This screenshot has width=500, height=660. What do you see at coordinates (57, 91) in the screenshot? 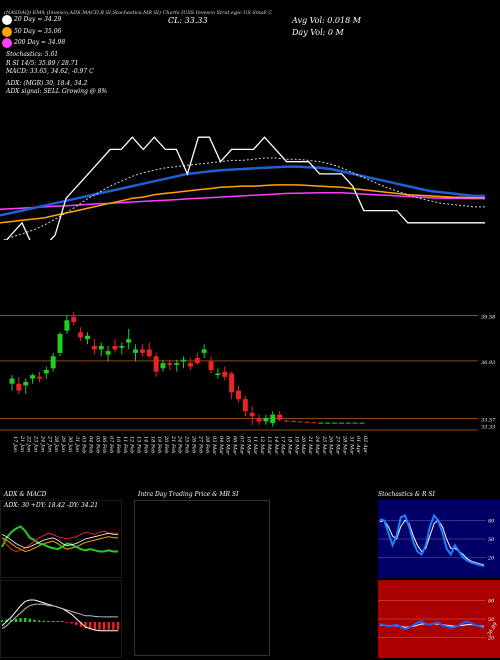
I see `adx-signal: ADX signal: SELL Growing @ 8%` at bounding box center [57, 91].